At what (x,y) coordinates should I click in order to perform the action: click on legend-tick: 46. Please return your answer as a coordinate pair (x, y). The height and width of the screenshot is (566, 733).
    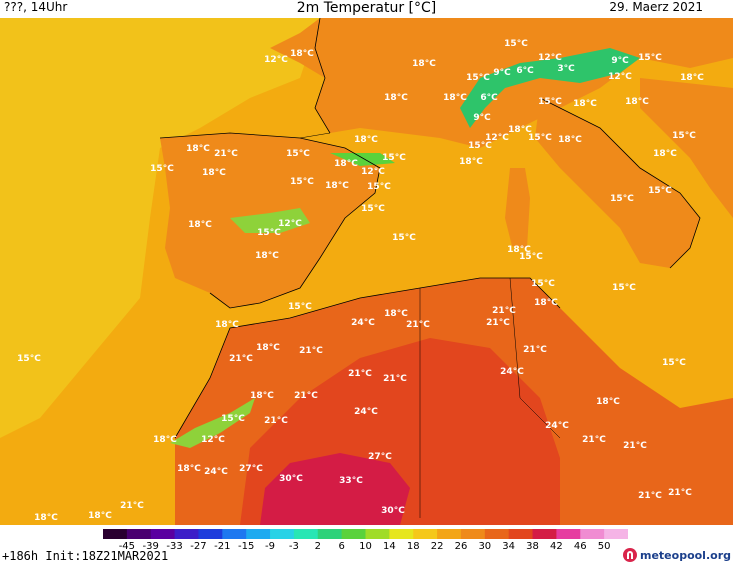
    Looking at the image, I should click on (580, 546).